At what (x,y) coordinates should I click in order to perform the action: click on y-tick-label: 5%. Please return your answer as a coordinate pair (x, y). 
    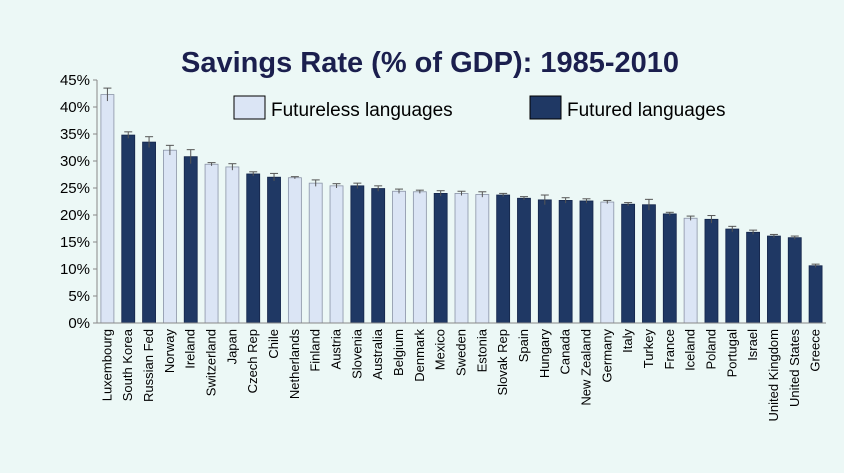
    Looking at the image, I should click on (79, 296).